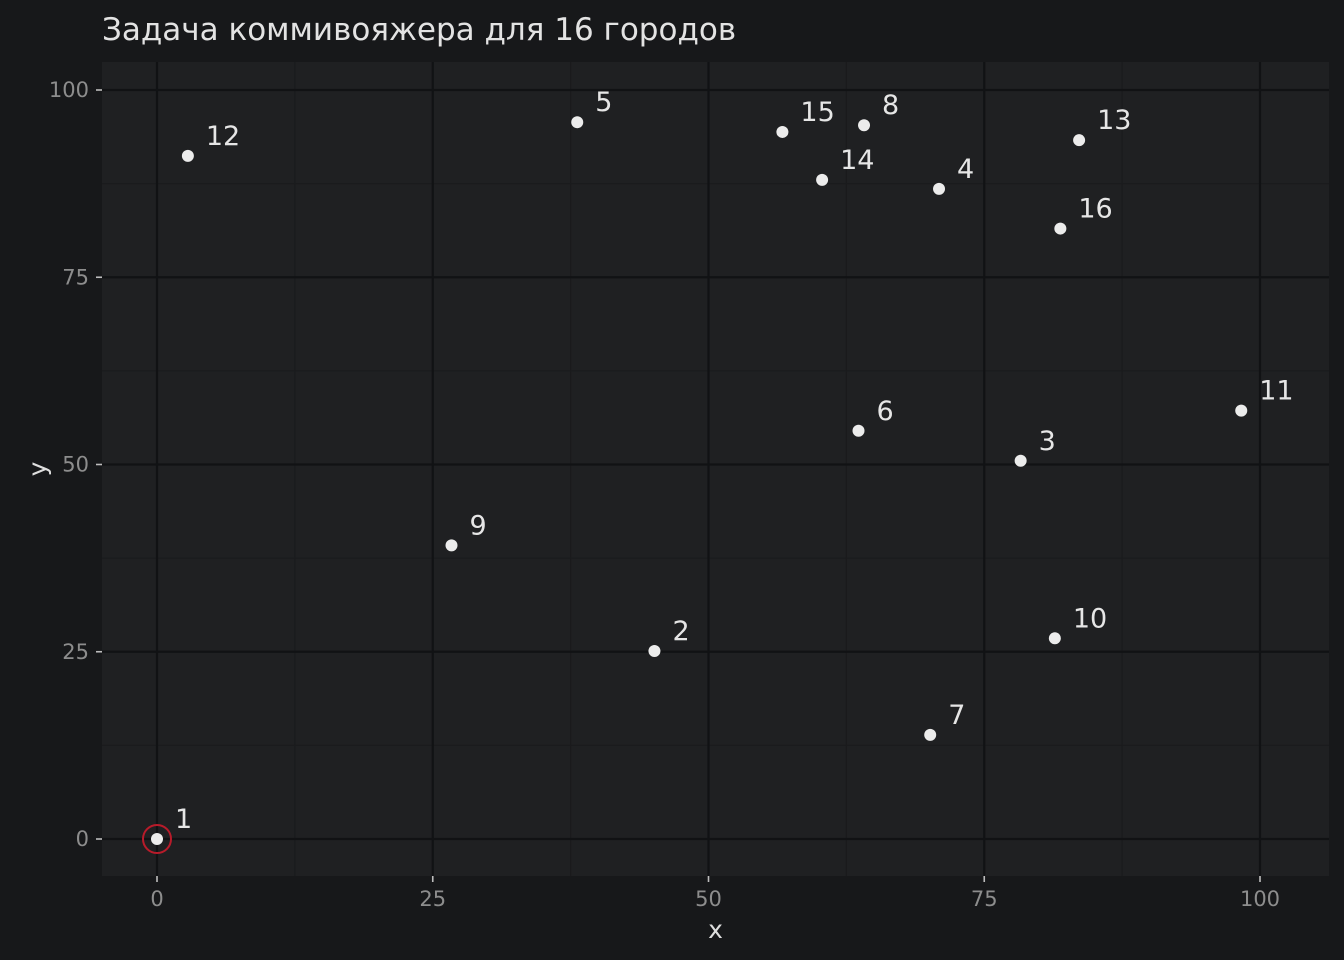  I want to click on y-tick-label: 100, so click(69, 90).